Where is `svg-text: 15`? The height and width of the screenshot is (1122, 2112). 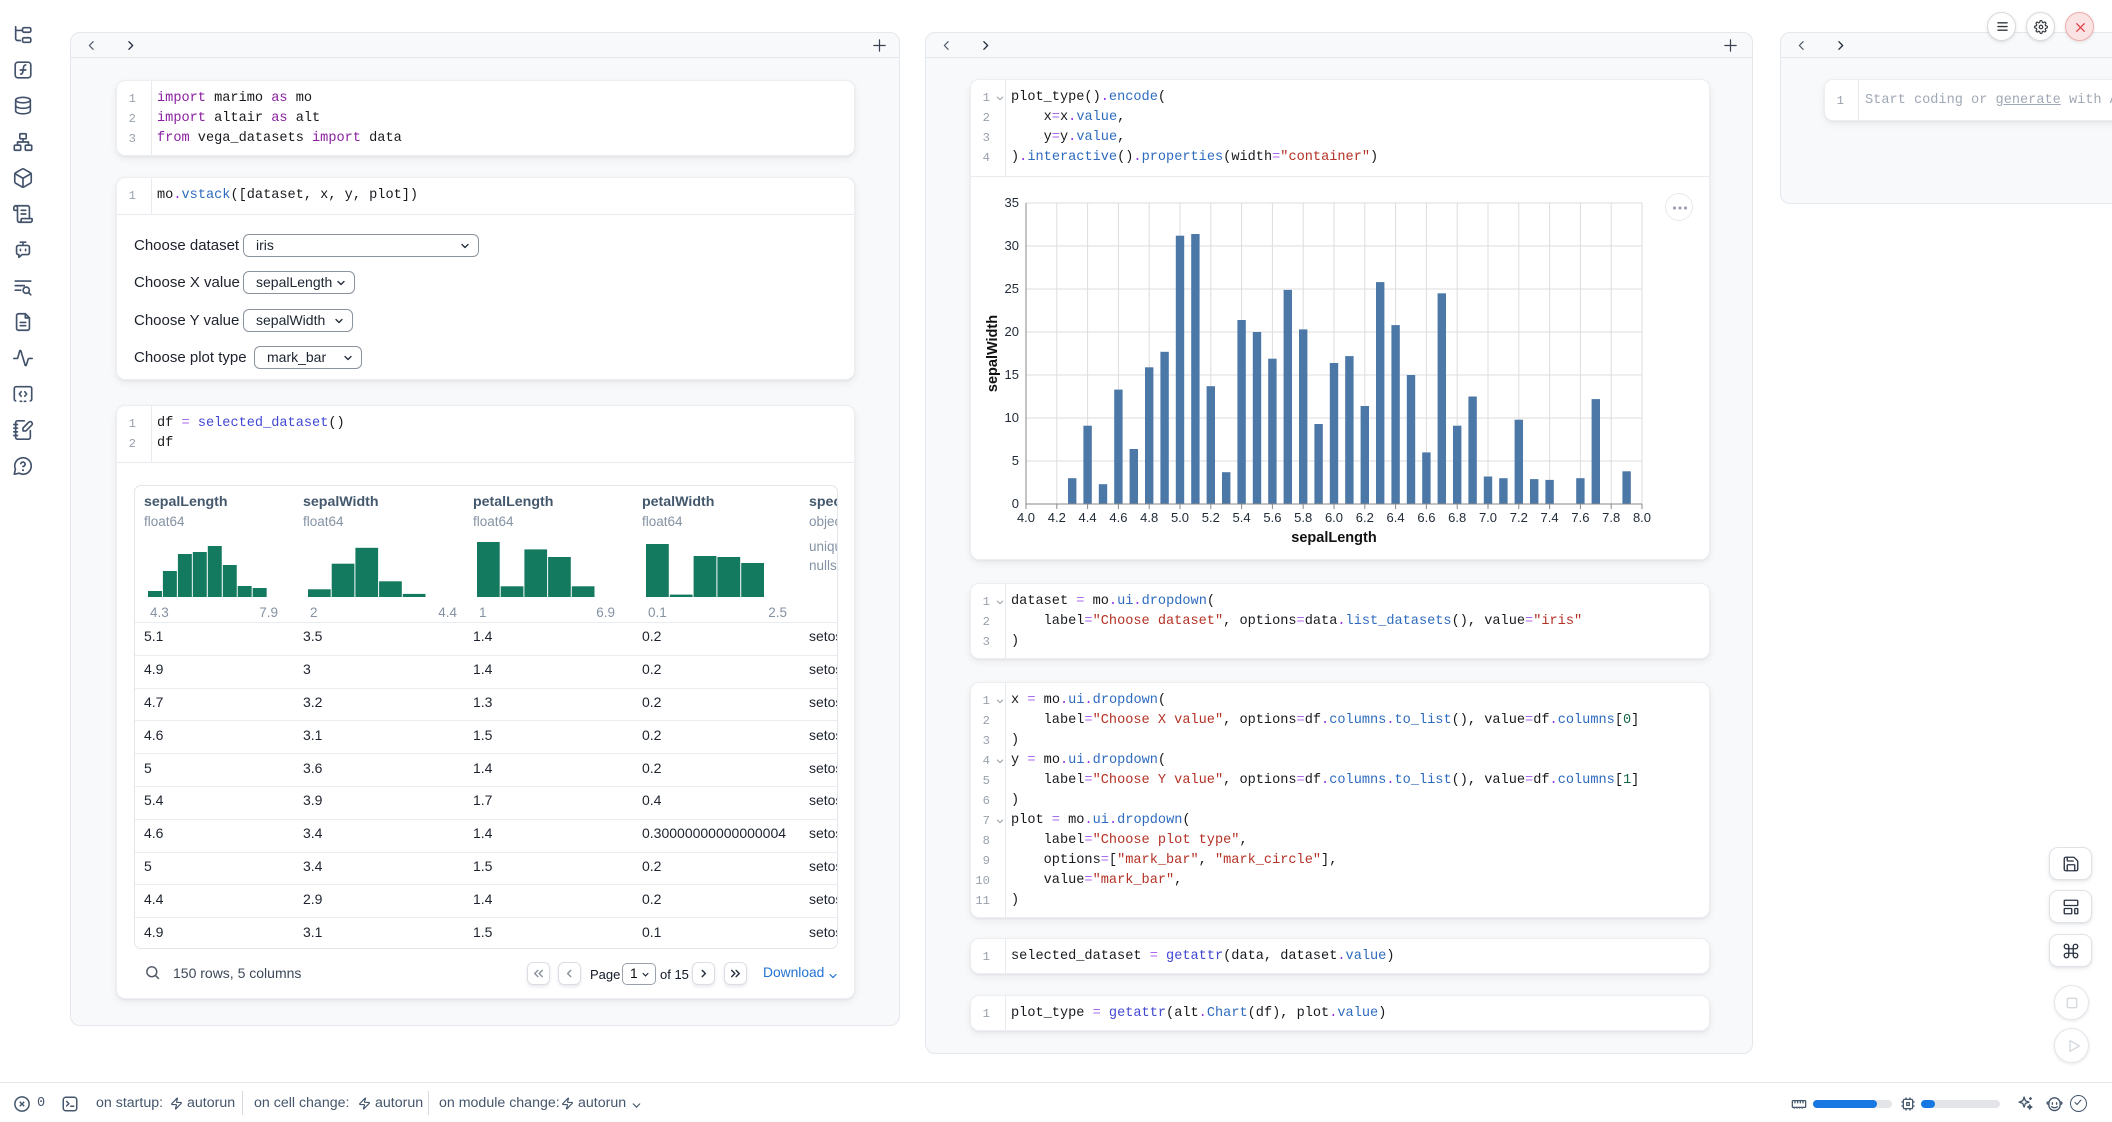
svg-text: 15 is located at coordinates (1012, 374).